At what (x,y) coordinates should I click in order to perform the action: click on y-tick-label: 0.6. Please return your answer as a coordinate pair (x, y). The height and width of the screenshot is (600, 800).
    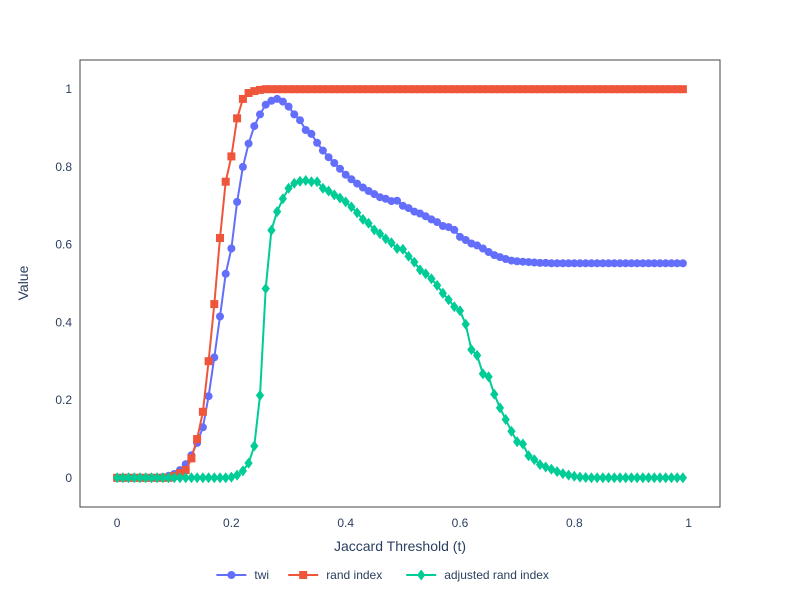
    Looking at the image, I should click on (63, 245).